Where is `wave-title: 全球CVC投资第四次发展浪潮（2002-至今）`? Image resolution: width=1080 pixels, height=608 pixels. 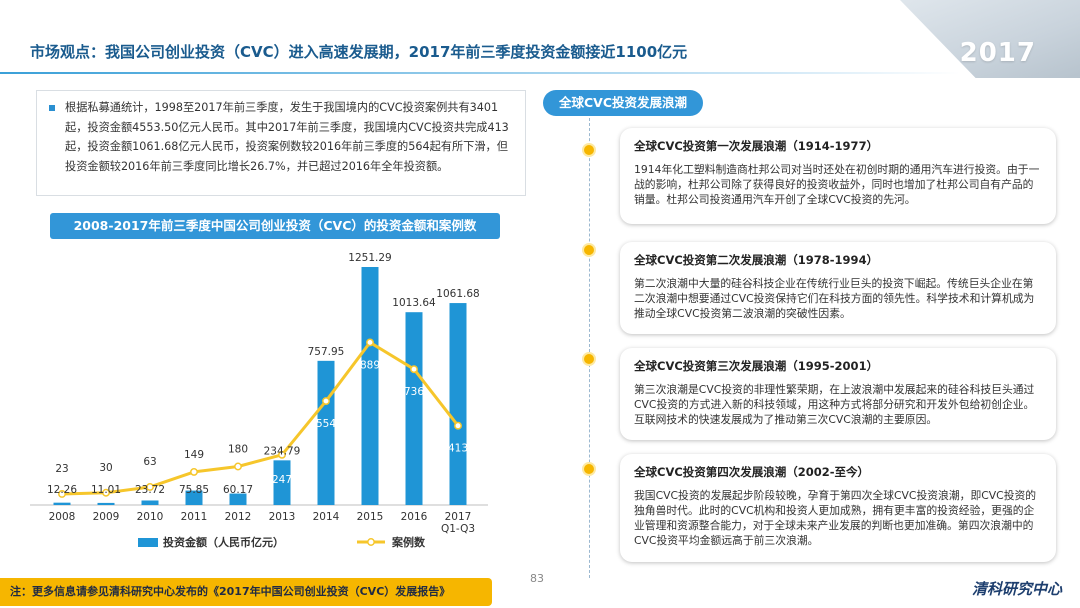 wave-title: 全球CVC投资第四次发展浪潮（2002-至今） is located at coordinates (752, 472).